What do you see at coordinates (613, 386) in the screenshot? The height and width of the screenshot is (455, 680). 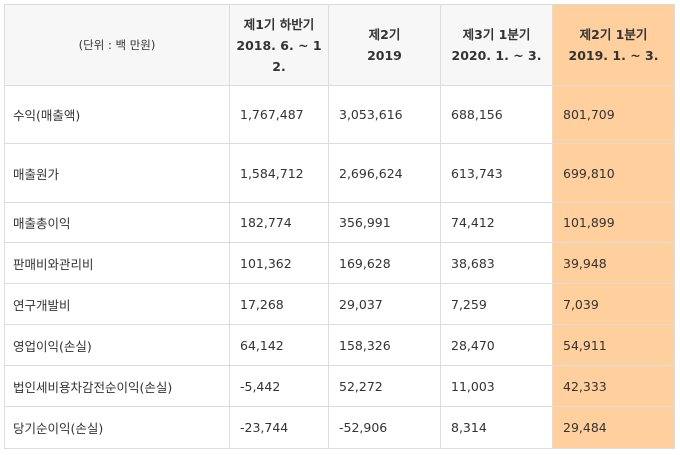 I see `table-cell-highlighted: 42,333` at bounding box center [613, 386].